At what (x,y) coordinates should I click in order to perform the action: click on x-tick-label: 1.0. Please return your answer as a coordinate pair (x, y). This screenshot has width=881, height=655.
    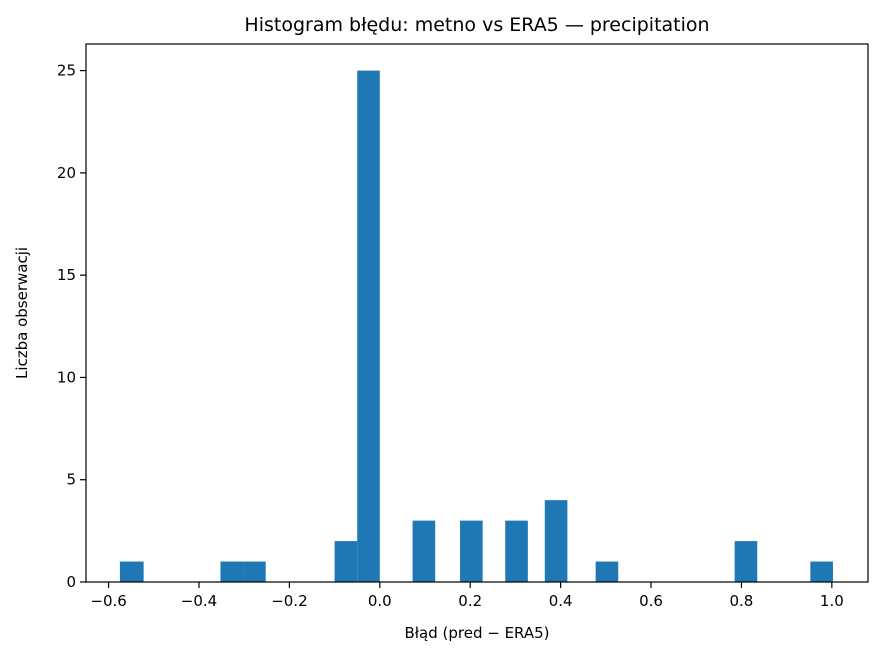
    Looking at the image, I should click on (832, 601).